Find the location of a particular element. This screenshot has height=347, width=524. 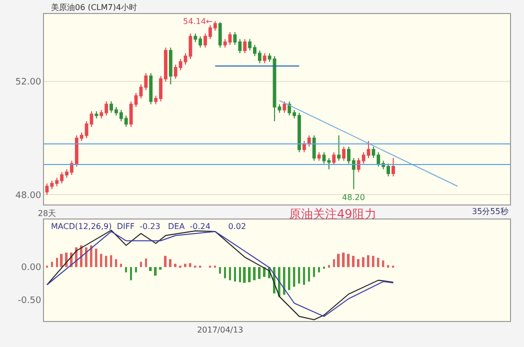

annotation: 54.14← is located at coordinates (198, 21).